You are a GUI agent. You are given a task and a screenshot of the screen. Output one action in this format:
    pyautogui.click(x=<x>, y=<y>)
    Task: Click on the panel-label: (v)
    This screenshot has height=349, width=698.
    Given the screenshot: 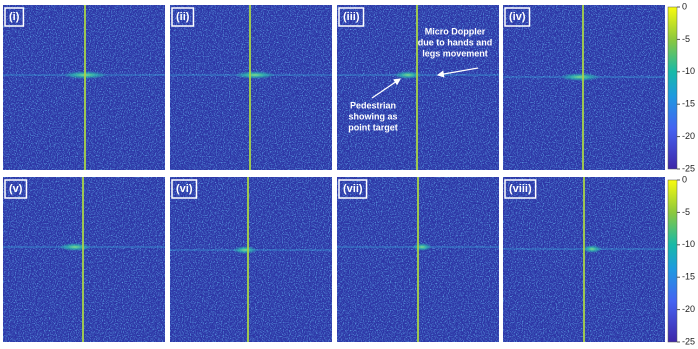 What is the action you would take?
    pyautogui.click(x=16, y=189)
    